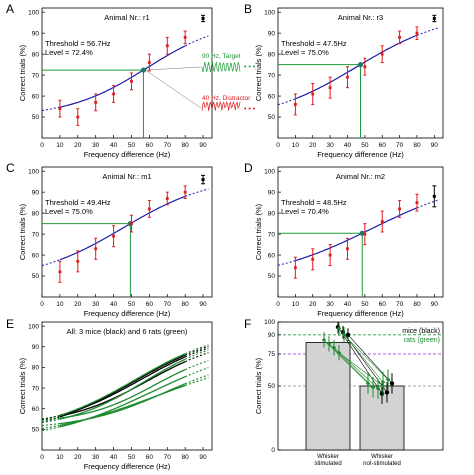 The width and height of the screenshot is (474, 475). Describe the element at coordinates (434, 196) in the screenshot. I see `control-point` at that location.